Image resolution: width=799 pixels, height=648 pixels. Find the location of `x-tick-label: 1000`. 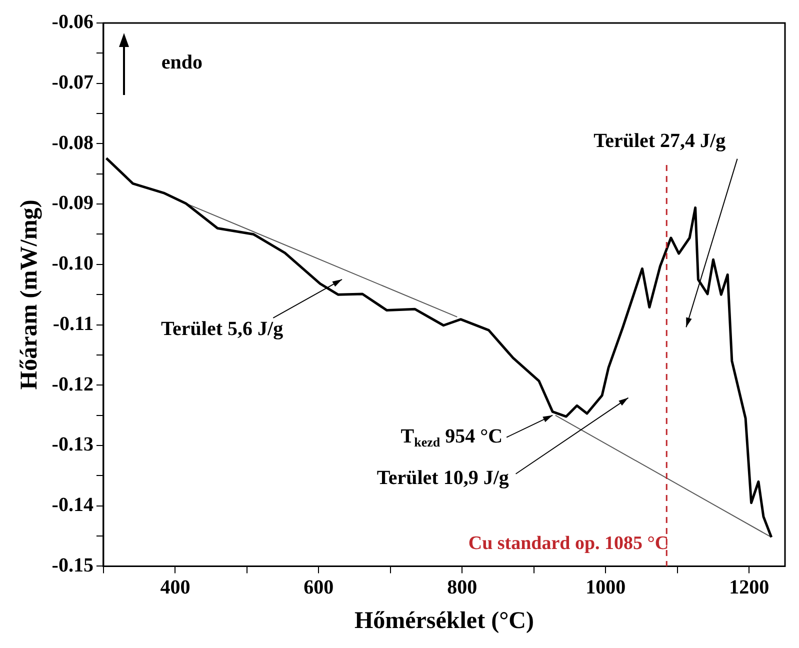

x-tick-label: 1000 is located at coordinates (606, 587).